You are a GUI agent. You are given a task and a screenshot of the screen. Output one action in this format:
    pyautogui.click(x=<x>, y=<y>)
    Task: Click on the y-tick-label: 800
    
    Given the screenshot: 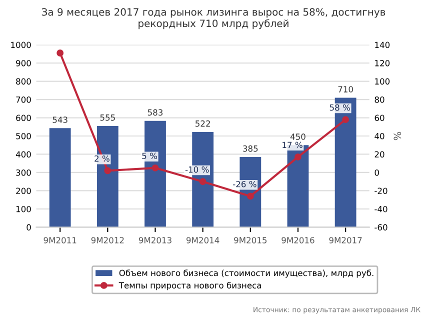 What is the action you would take?
    pyautogui.click(x=23, y=81)
    